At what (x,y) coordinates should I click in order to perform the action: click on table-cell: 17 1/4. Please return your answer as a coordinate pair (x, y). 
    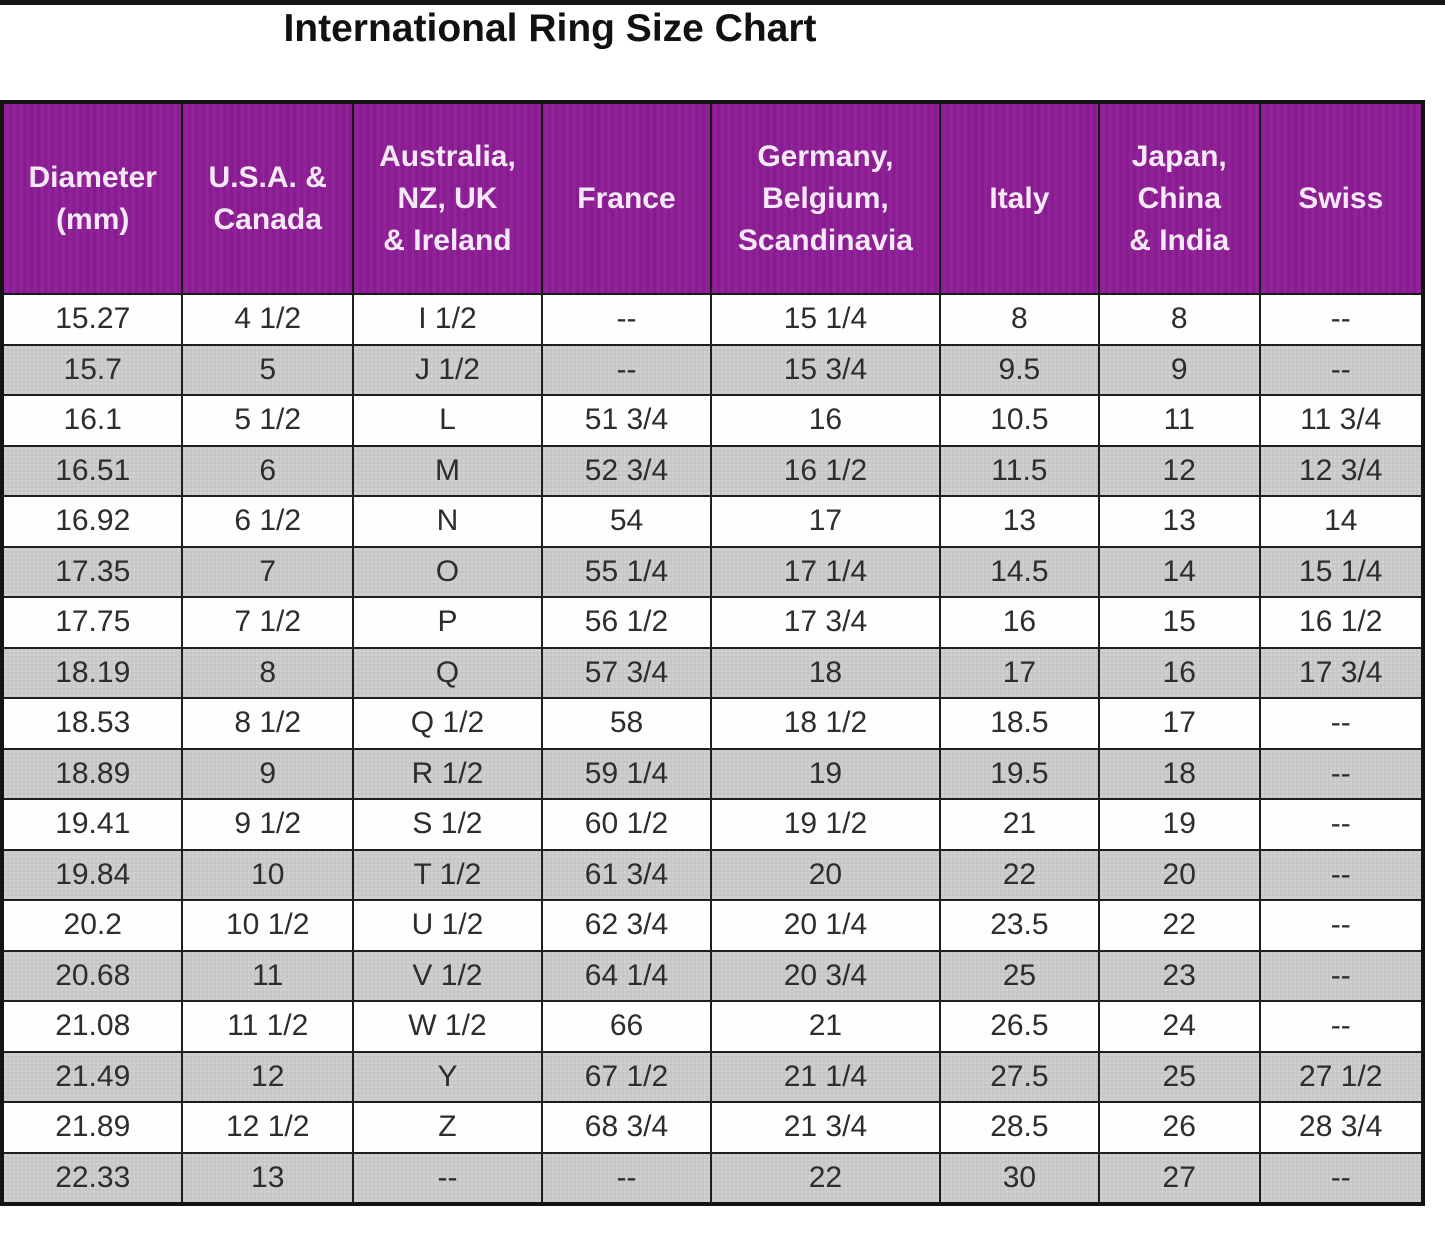
    Looking at the image, I should click on (825, 571).